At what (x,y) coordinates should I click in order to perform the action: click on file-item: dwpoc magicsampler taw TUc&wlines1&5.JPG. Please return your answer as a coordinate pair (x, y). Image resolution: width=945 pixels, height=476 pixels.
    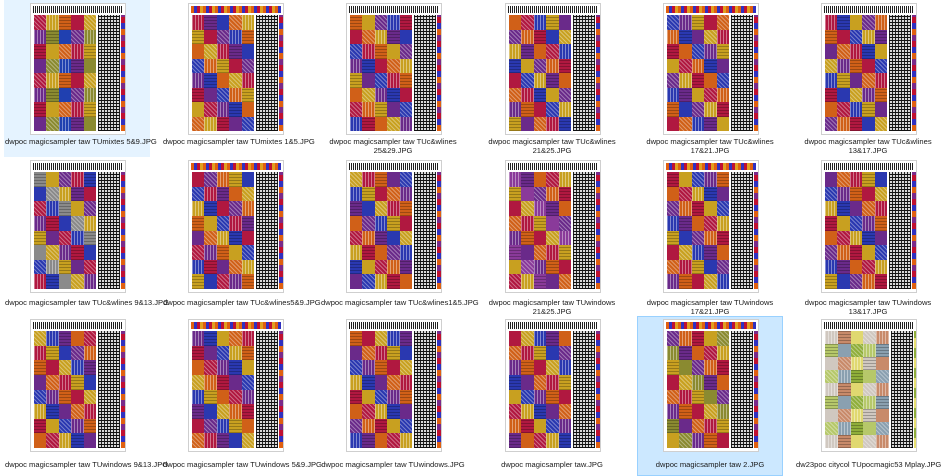
    Looking at the image, I should click on (399, 235).